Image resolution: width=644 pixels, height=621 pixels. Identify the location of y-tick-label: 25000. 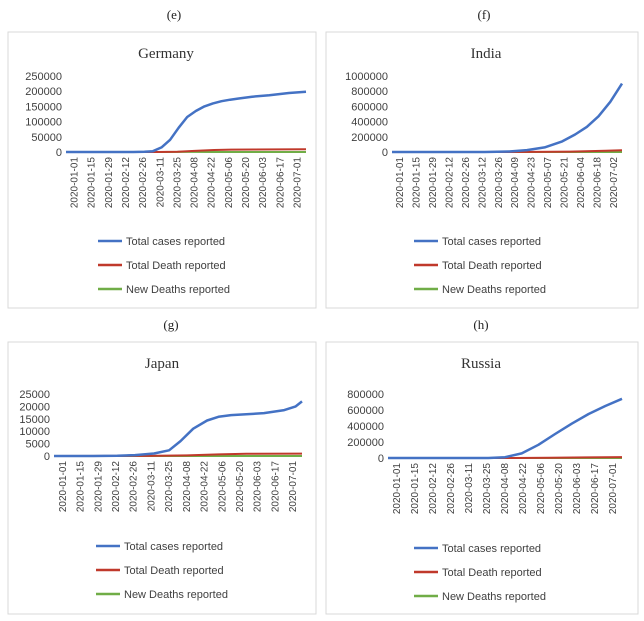
(34, 395).